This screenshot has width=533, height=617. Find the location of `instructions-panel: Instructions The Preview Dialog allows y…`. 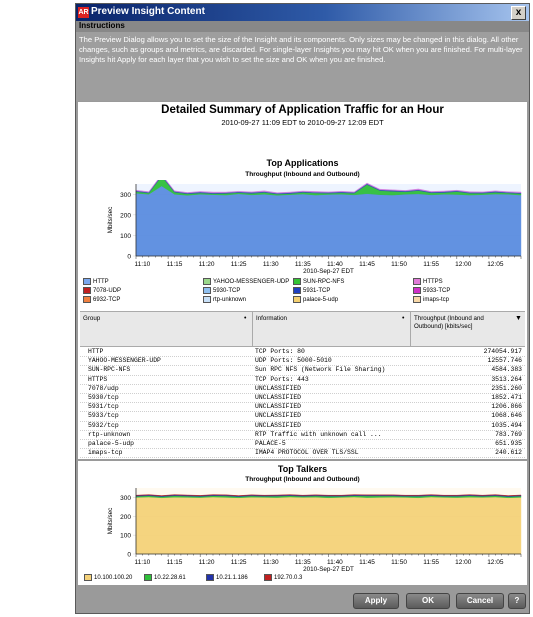

instructions-panel: Instructions The Preview Dialog allows y… is located at coordinates (302, 61).